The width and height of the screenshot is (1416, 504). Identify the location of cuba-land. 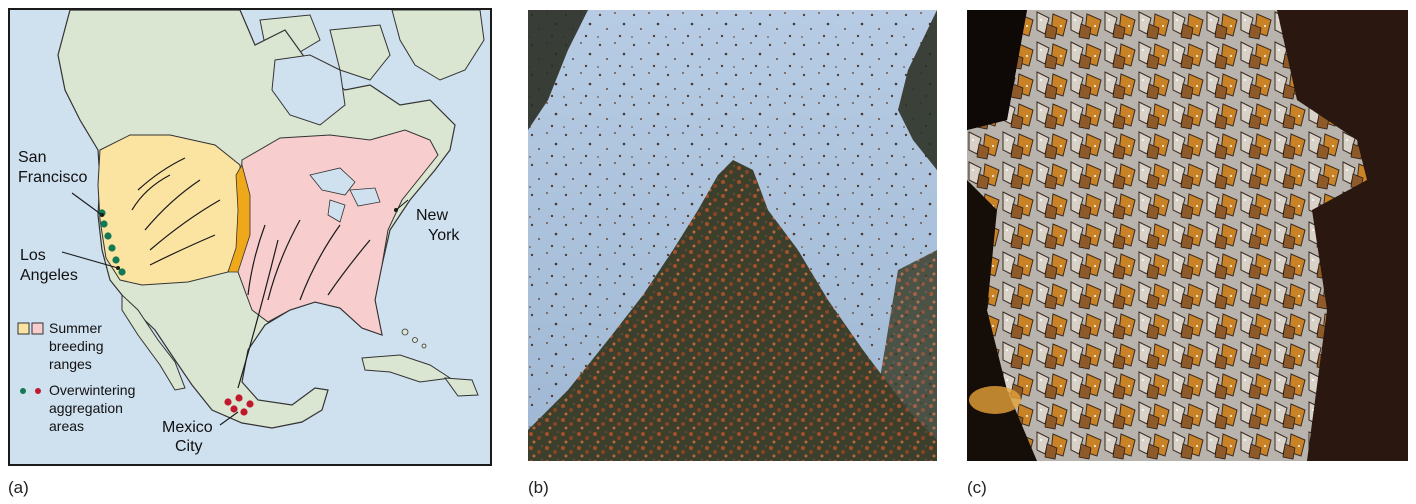
(406, 368).